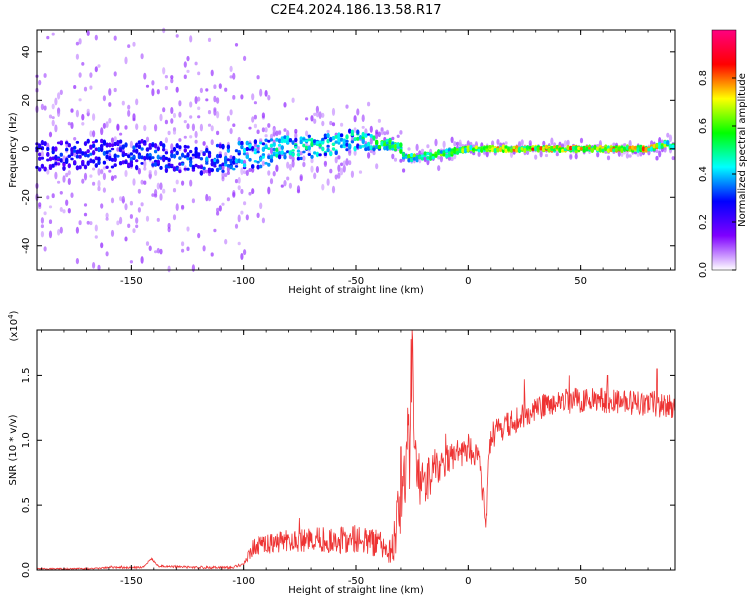  Describe the element at coordinates (703, 78) in the screenshot. I see `colorbar-tick-label: 0.8` at that location.